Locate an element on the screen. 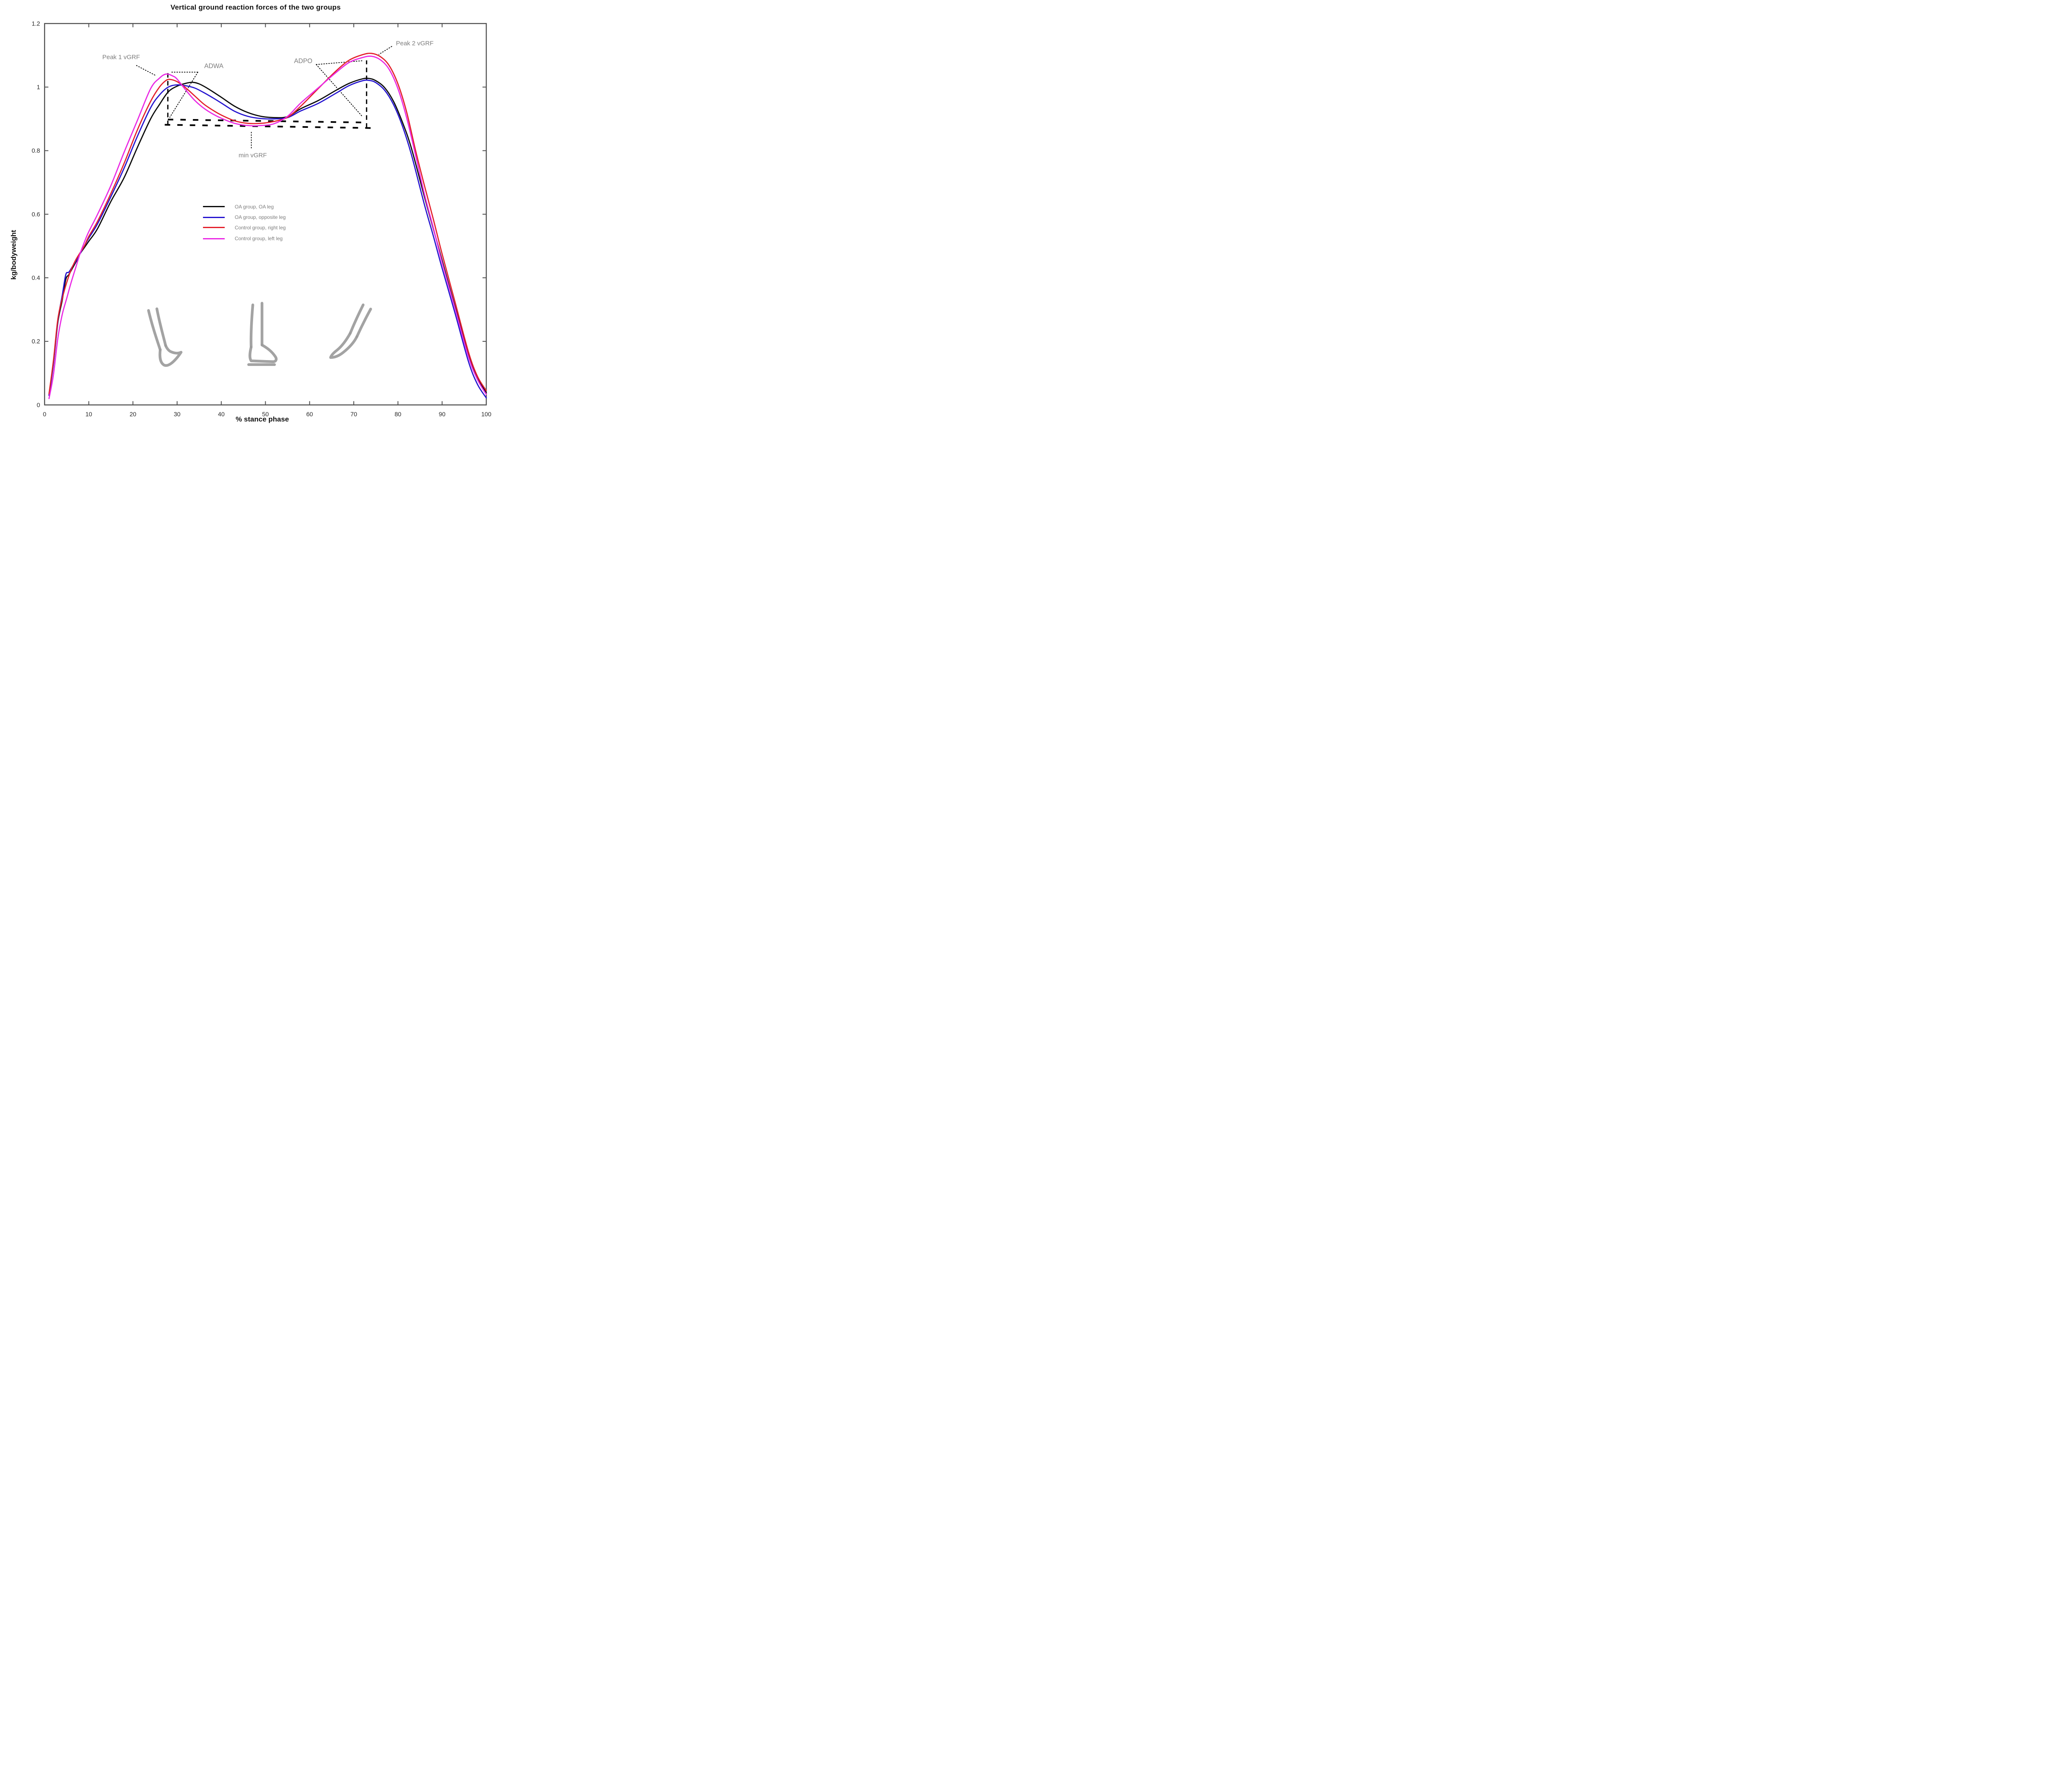  legend-line-red is located at coordinates (214, 228).